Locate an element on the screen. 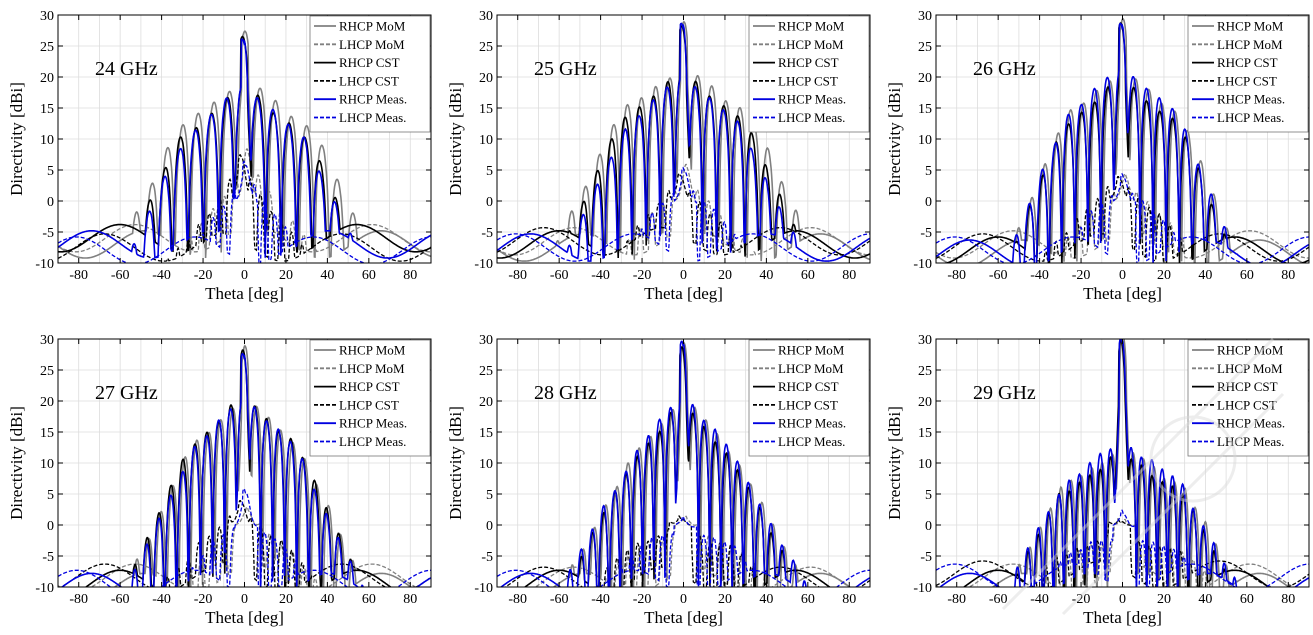  series-line-rhcp-cst is located at coordinates (677, 466).